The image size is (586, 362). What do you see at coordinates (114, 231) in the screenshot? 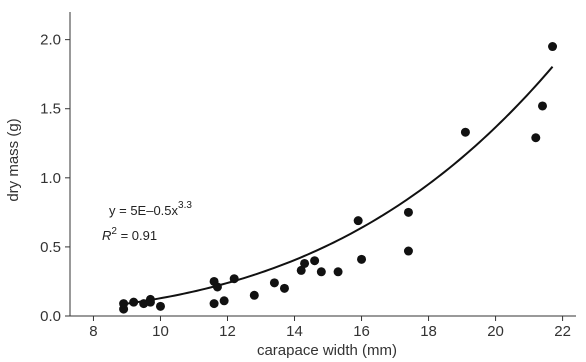
I see `r-squared-superscript: 2` at bounding box center [114, 231].